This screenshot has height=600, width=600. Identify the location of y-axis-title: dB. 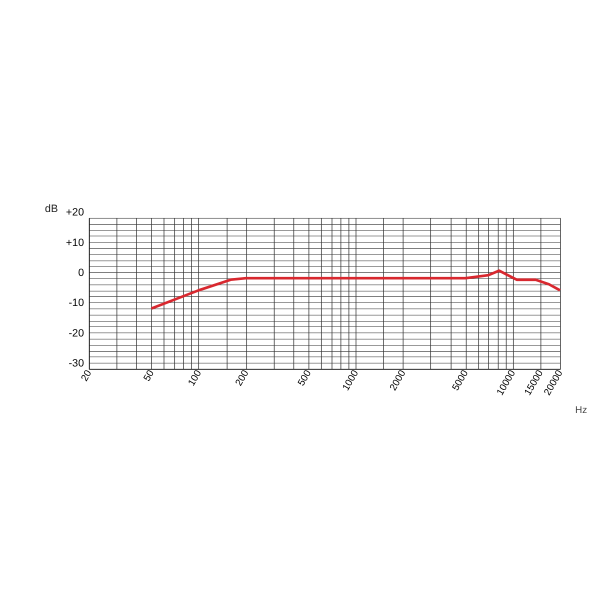
(51, 209).